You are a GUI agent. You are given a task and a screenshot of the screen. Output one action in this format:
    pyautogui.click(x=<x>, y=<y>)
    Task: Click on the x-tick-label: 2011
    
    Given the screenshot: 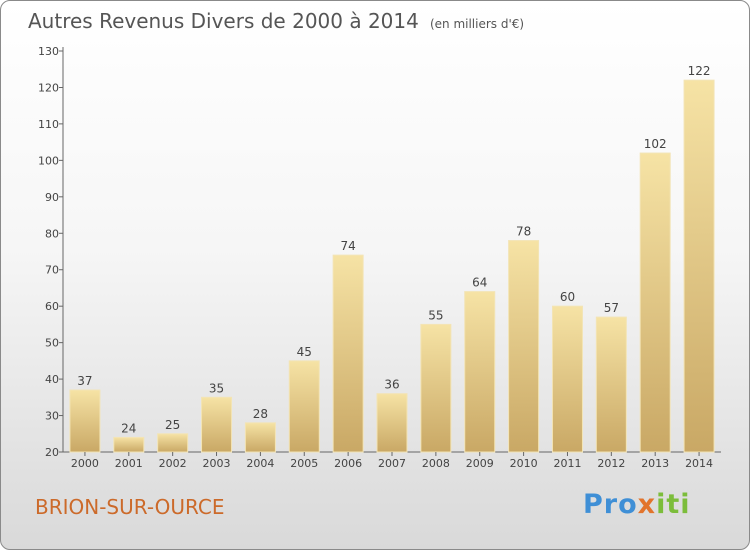 What is the action you would take?
    pyautogui.click(x=567, y=463)
    